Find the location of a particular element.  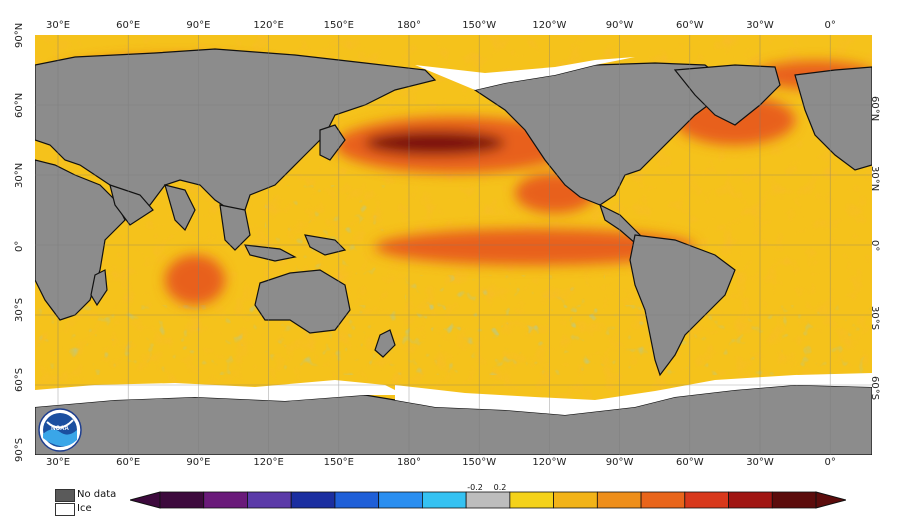

colorbar-extend-high is located at coordinates (830, 500).